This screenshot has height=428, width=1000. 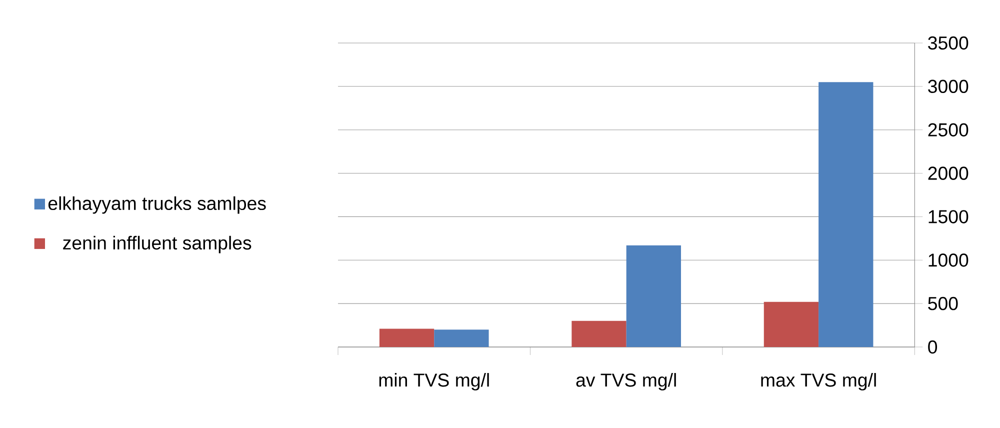 What do you see at coordinates (943, 303) in the screenshot?
I see `y-tick-label: 500` at bounding box center [943, 303].